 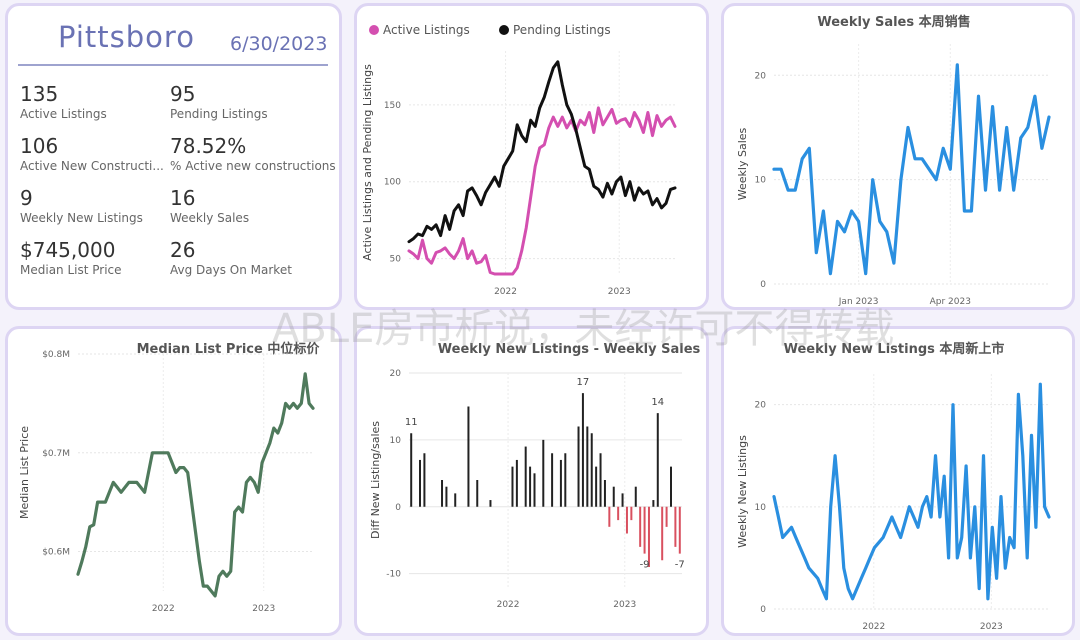 I want to click on legend-label: Pending Listings, so click(x=562, y=30).